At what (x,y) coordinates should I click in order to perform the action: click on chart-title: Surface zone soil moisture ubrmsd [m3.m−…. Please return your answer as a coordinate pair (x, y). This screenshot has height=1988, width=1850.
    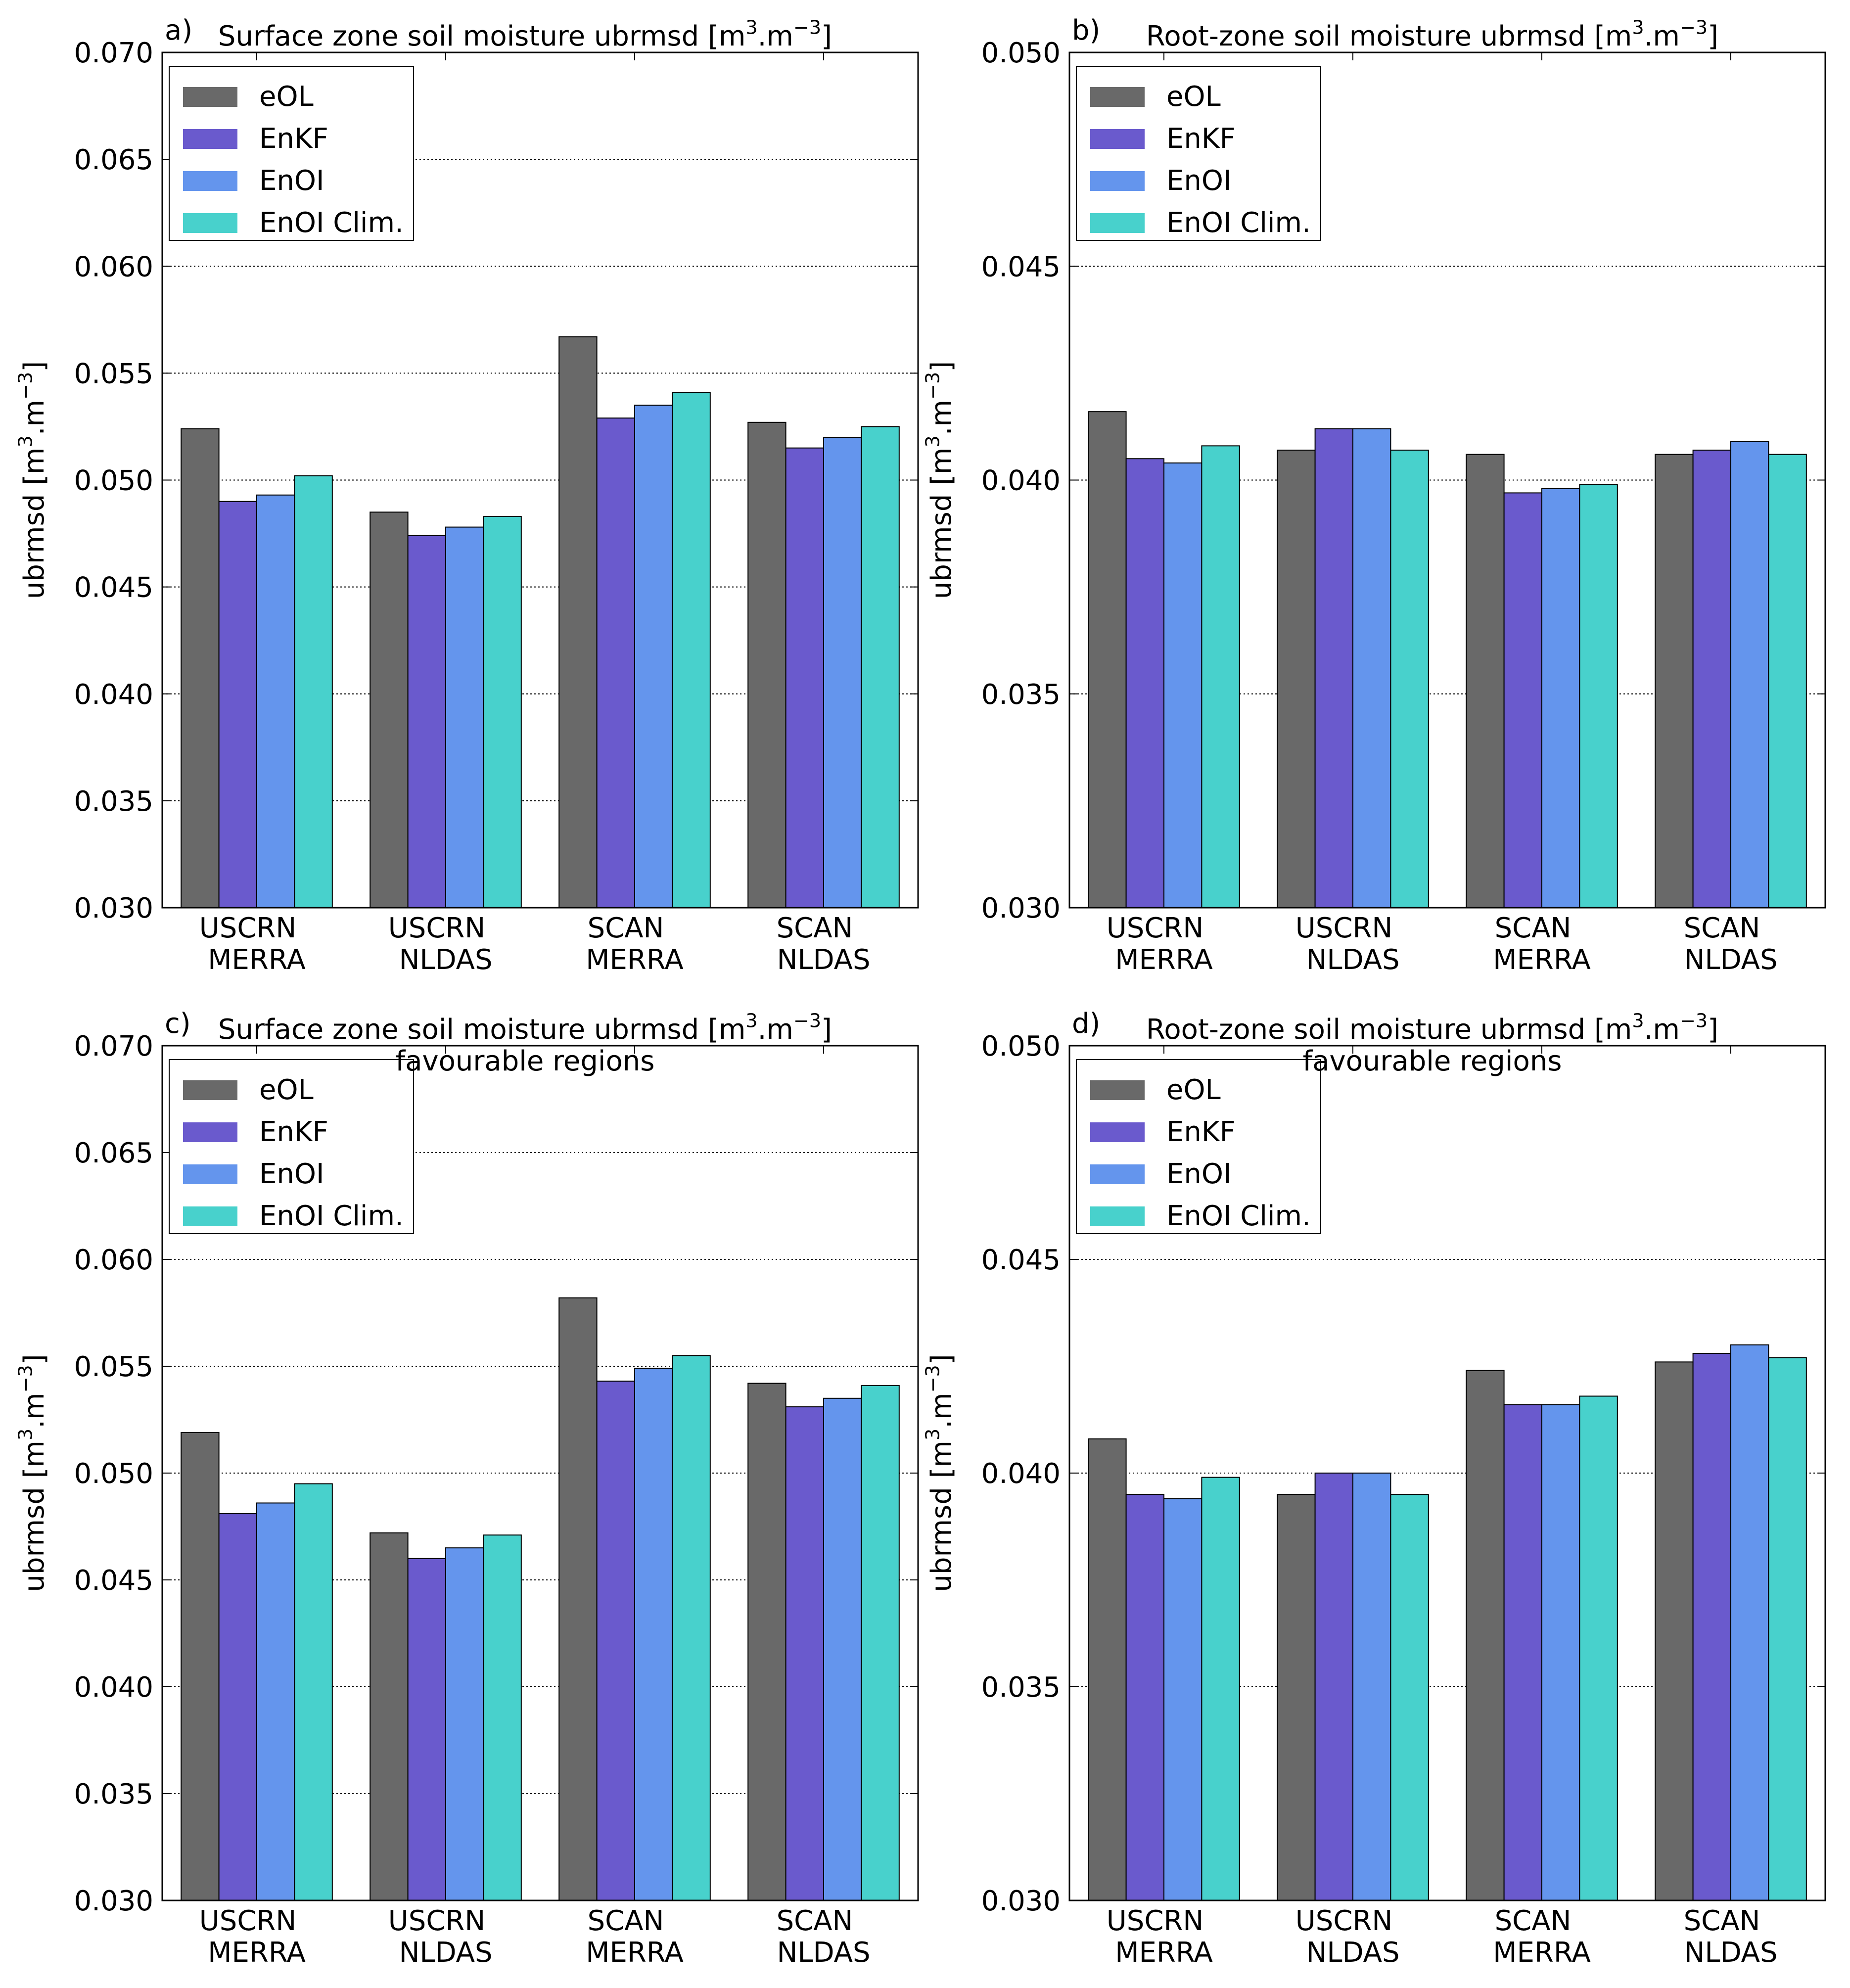
    Looking at the image, I should click on (525, 1028).